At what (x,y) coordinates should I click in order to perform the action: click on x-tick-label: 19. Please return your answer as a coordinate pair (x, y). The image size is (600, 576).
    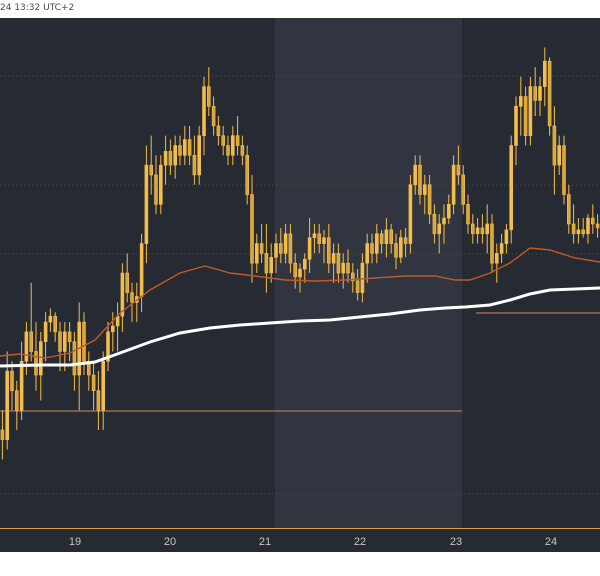
    Looking at the image, I should click on (75, 542).